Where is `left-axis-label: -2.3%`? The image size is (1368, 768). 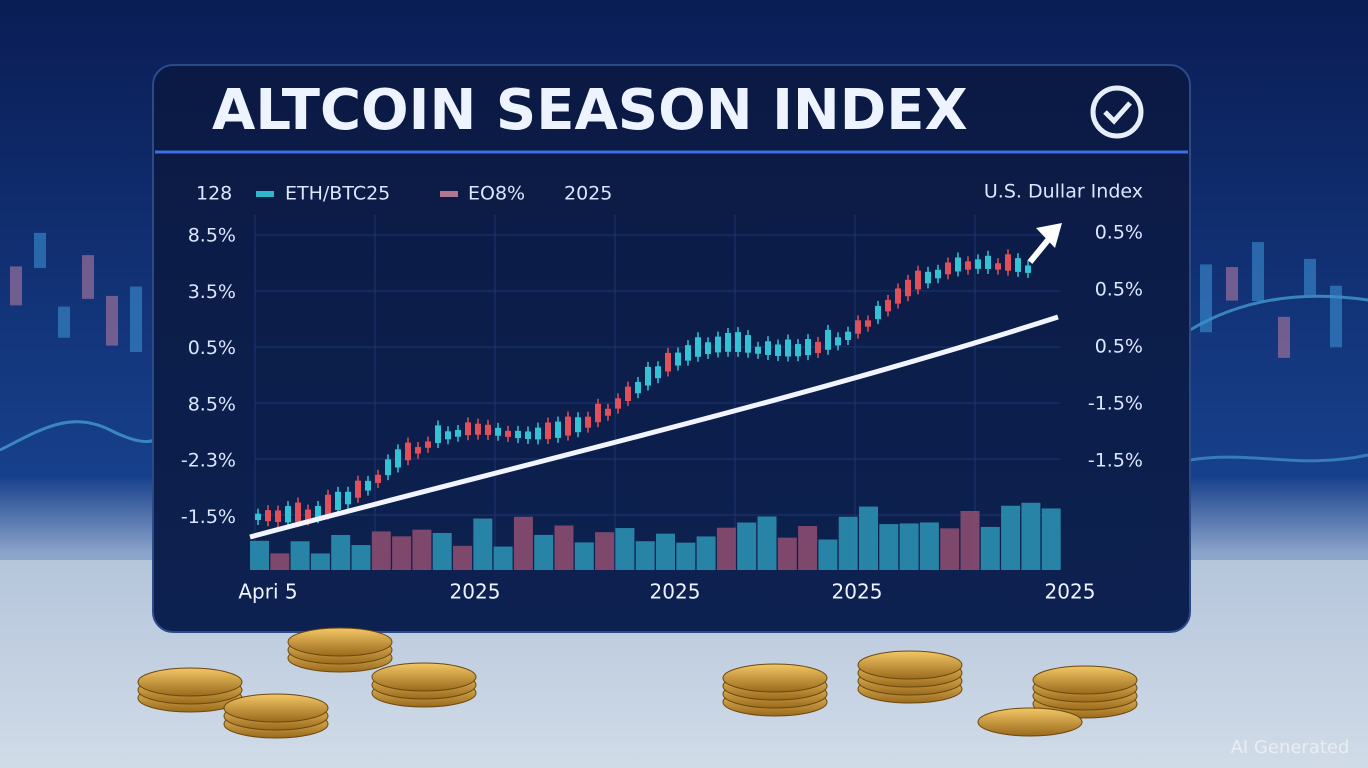 left-axis-label: -2.3% is located at coordinates (208, 461).